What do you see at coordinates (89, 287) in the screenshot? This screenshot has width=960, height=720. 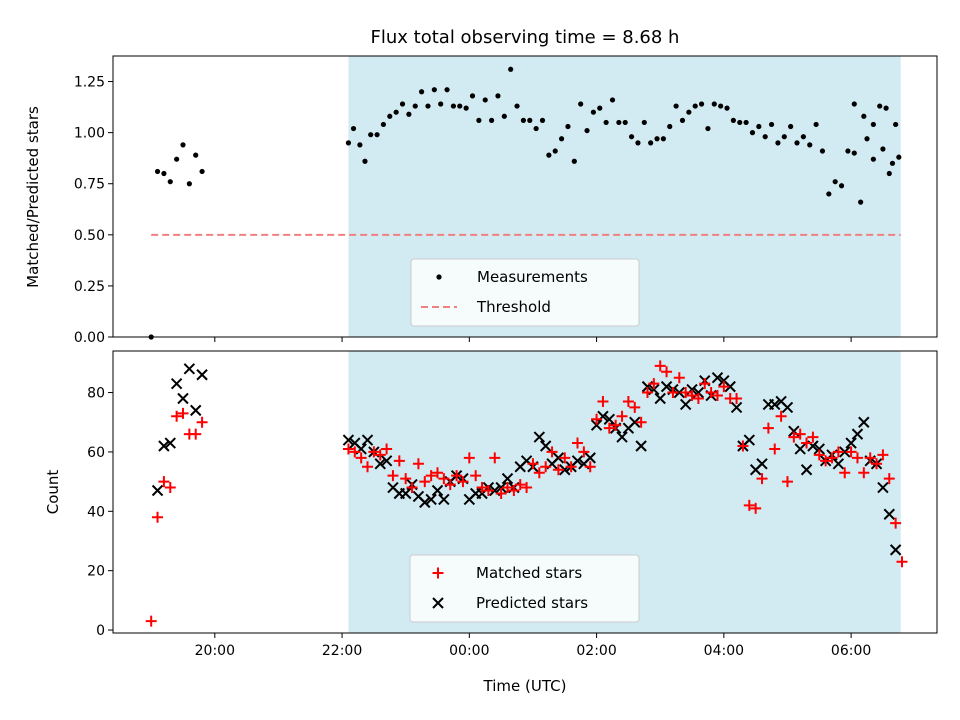 I see `y-tick-label: 0.25` at bounding box center [89, 287].